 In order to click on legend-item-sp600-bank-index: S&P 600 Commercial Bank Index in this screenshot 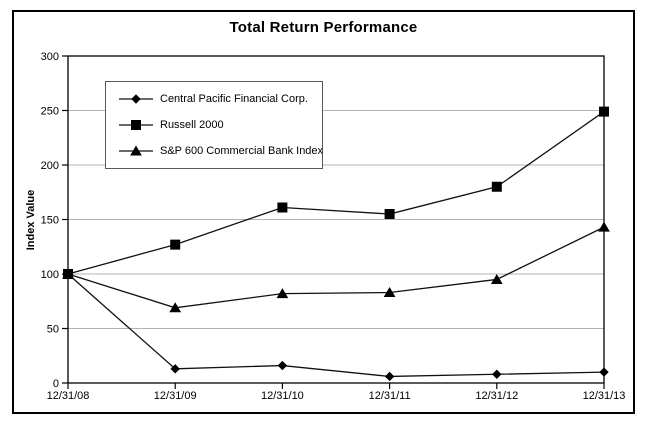, I will do `click(221, 151)`.